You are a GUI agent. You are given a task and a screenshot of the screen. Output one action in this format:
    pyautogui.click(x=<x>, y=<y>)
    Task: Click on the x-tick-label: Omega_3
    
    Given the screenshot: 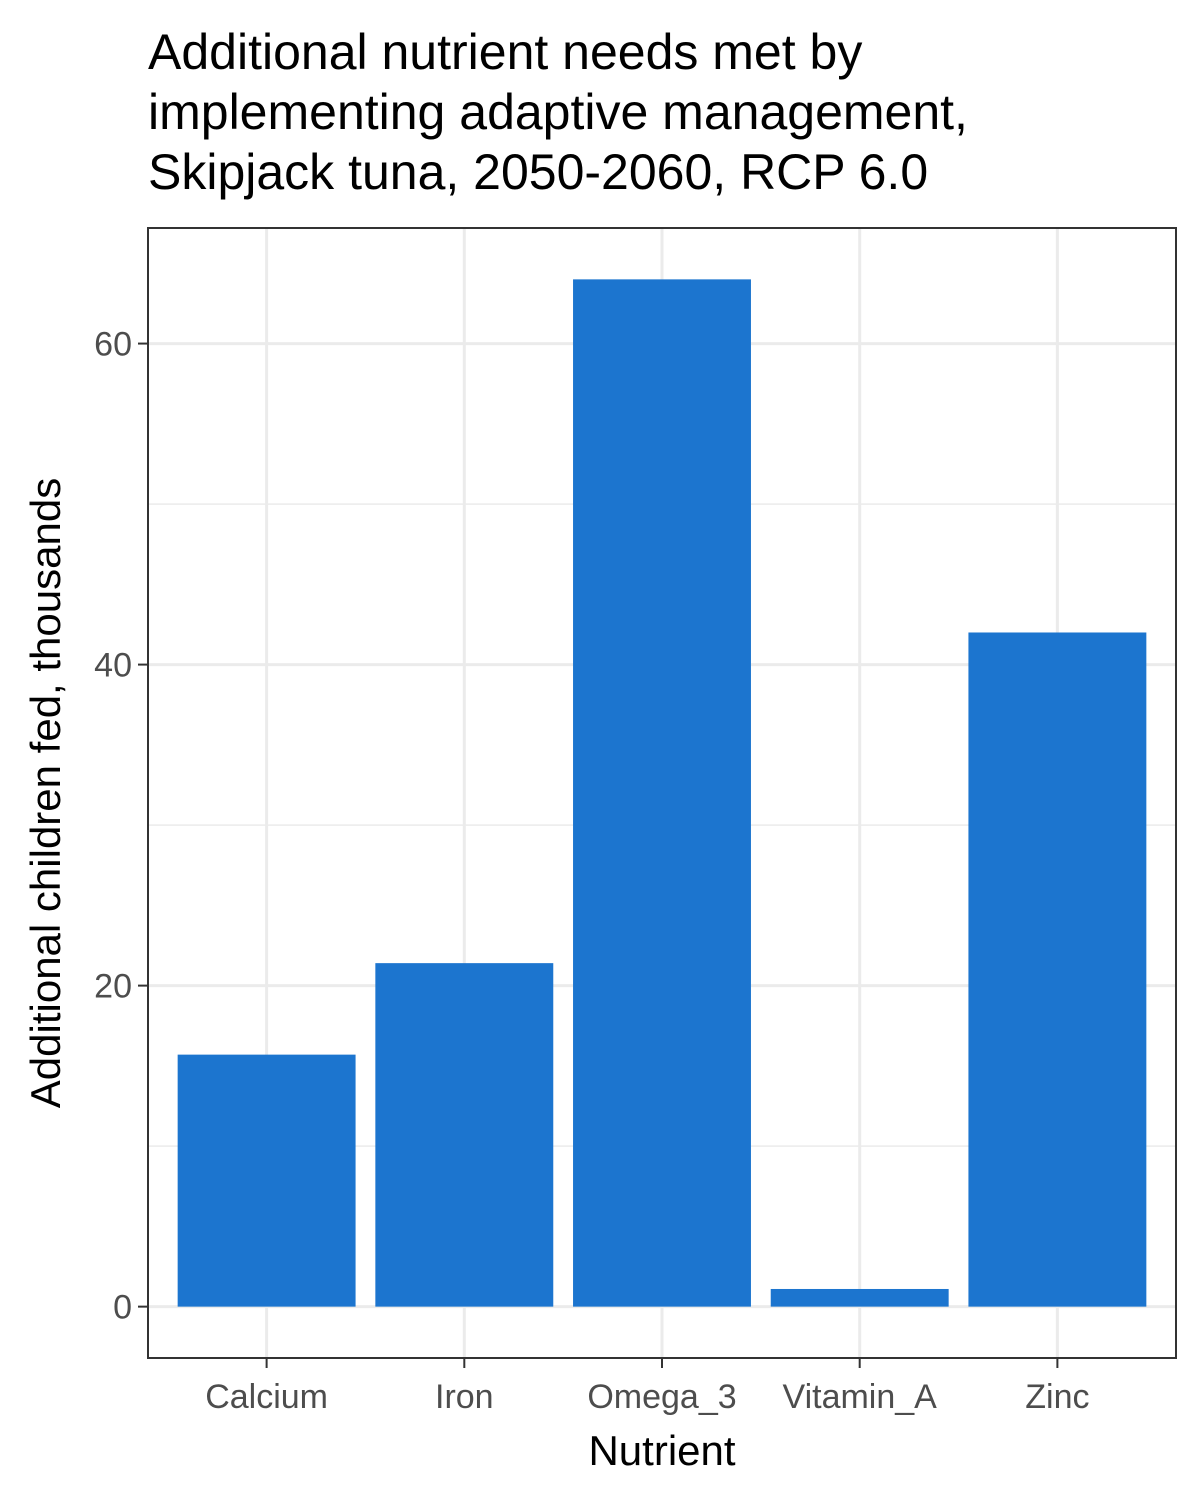 What is the action you would take?
    pyautogui.click(x=661, y=1397)
    